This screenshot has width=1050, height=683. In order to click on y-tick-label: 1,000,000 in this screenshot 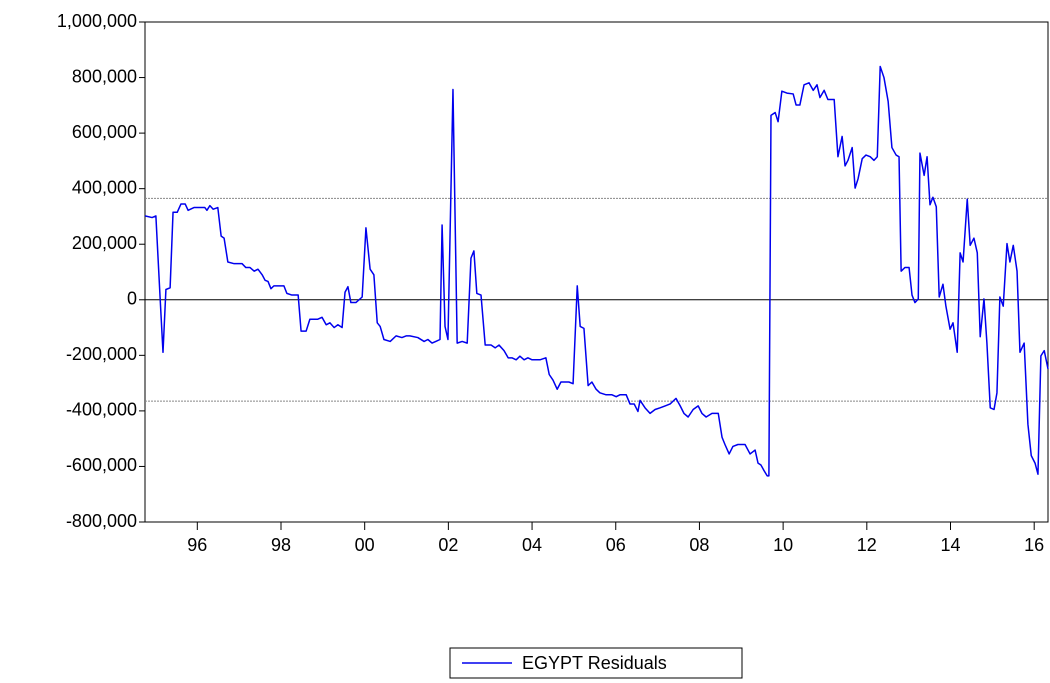, I will do `click(97, 21)`.